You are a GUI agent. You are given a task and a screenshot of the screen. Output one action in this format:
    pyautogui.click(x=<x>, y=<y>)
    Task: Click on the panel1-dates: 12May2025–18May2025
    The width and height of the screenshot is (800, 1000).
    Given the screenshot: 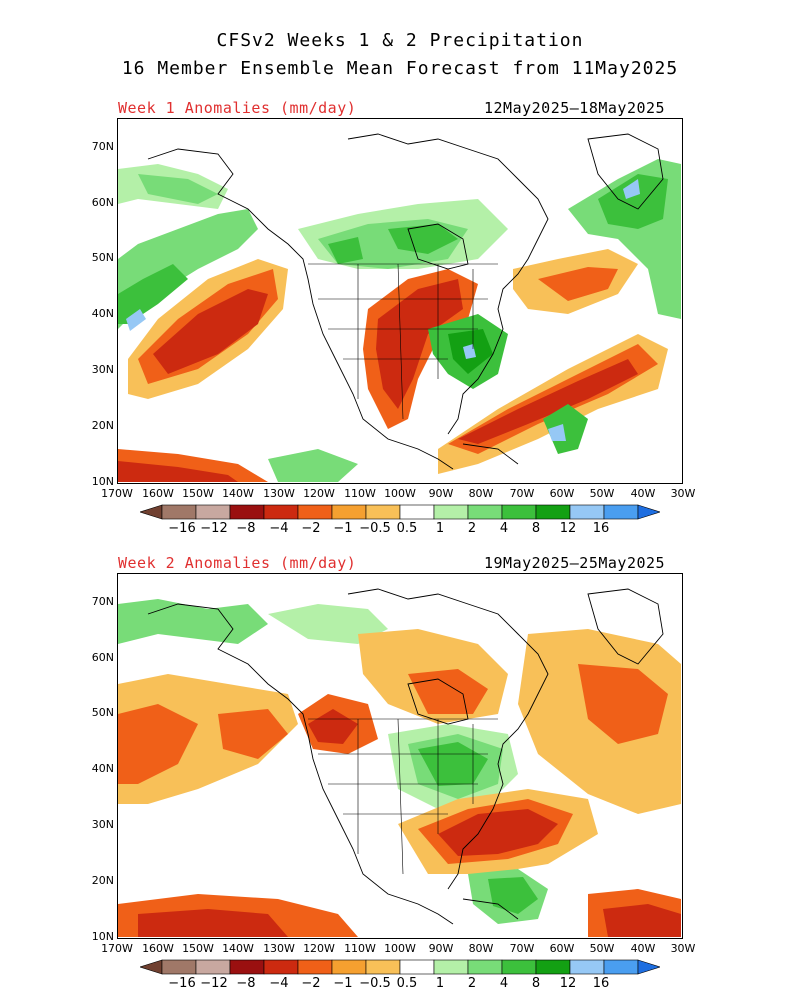 What is the action you would take?
    pyautogui.click(x=575, y=108)
    